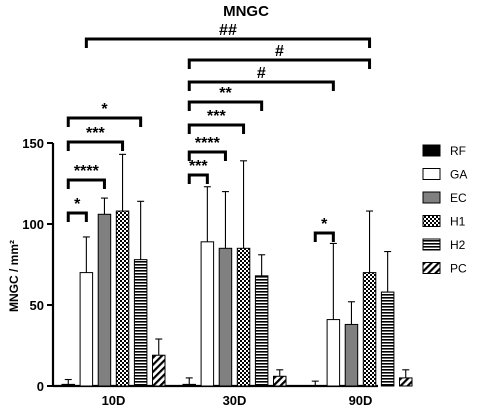 The height and width of the screenshot is (408, 498). Describe the element at coordinates (458, 151) in the screenshot. I see `legend-label-rf: RF` at that location.